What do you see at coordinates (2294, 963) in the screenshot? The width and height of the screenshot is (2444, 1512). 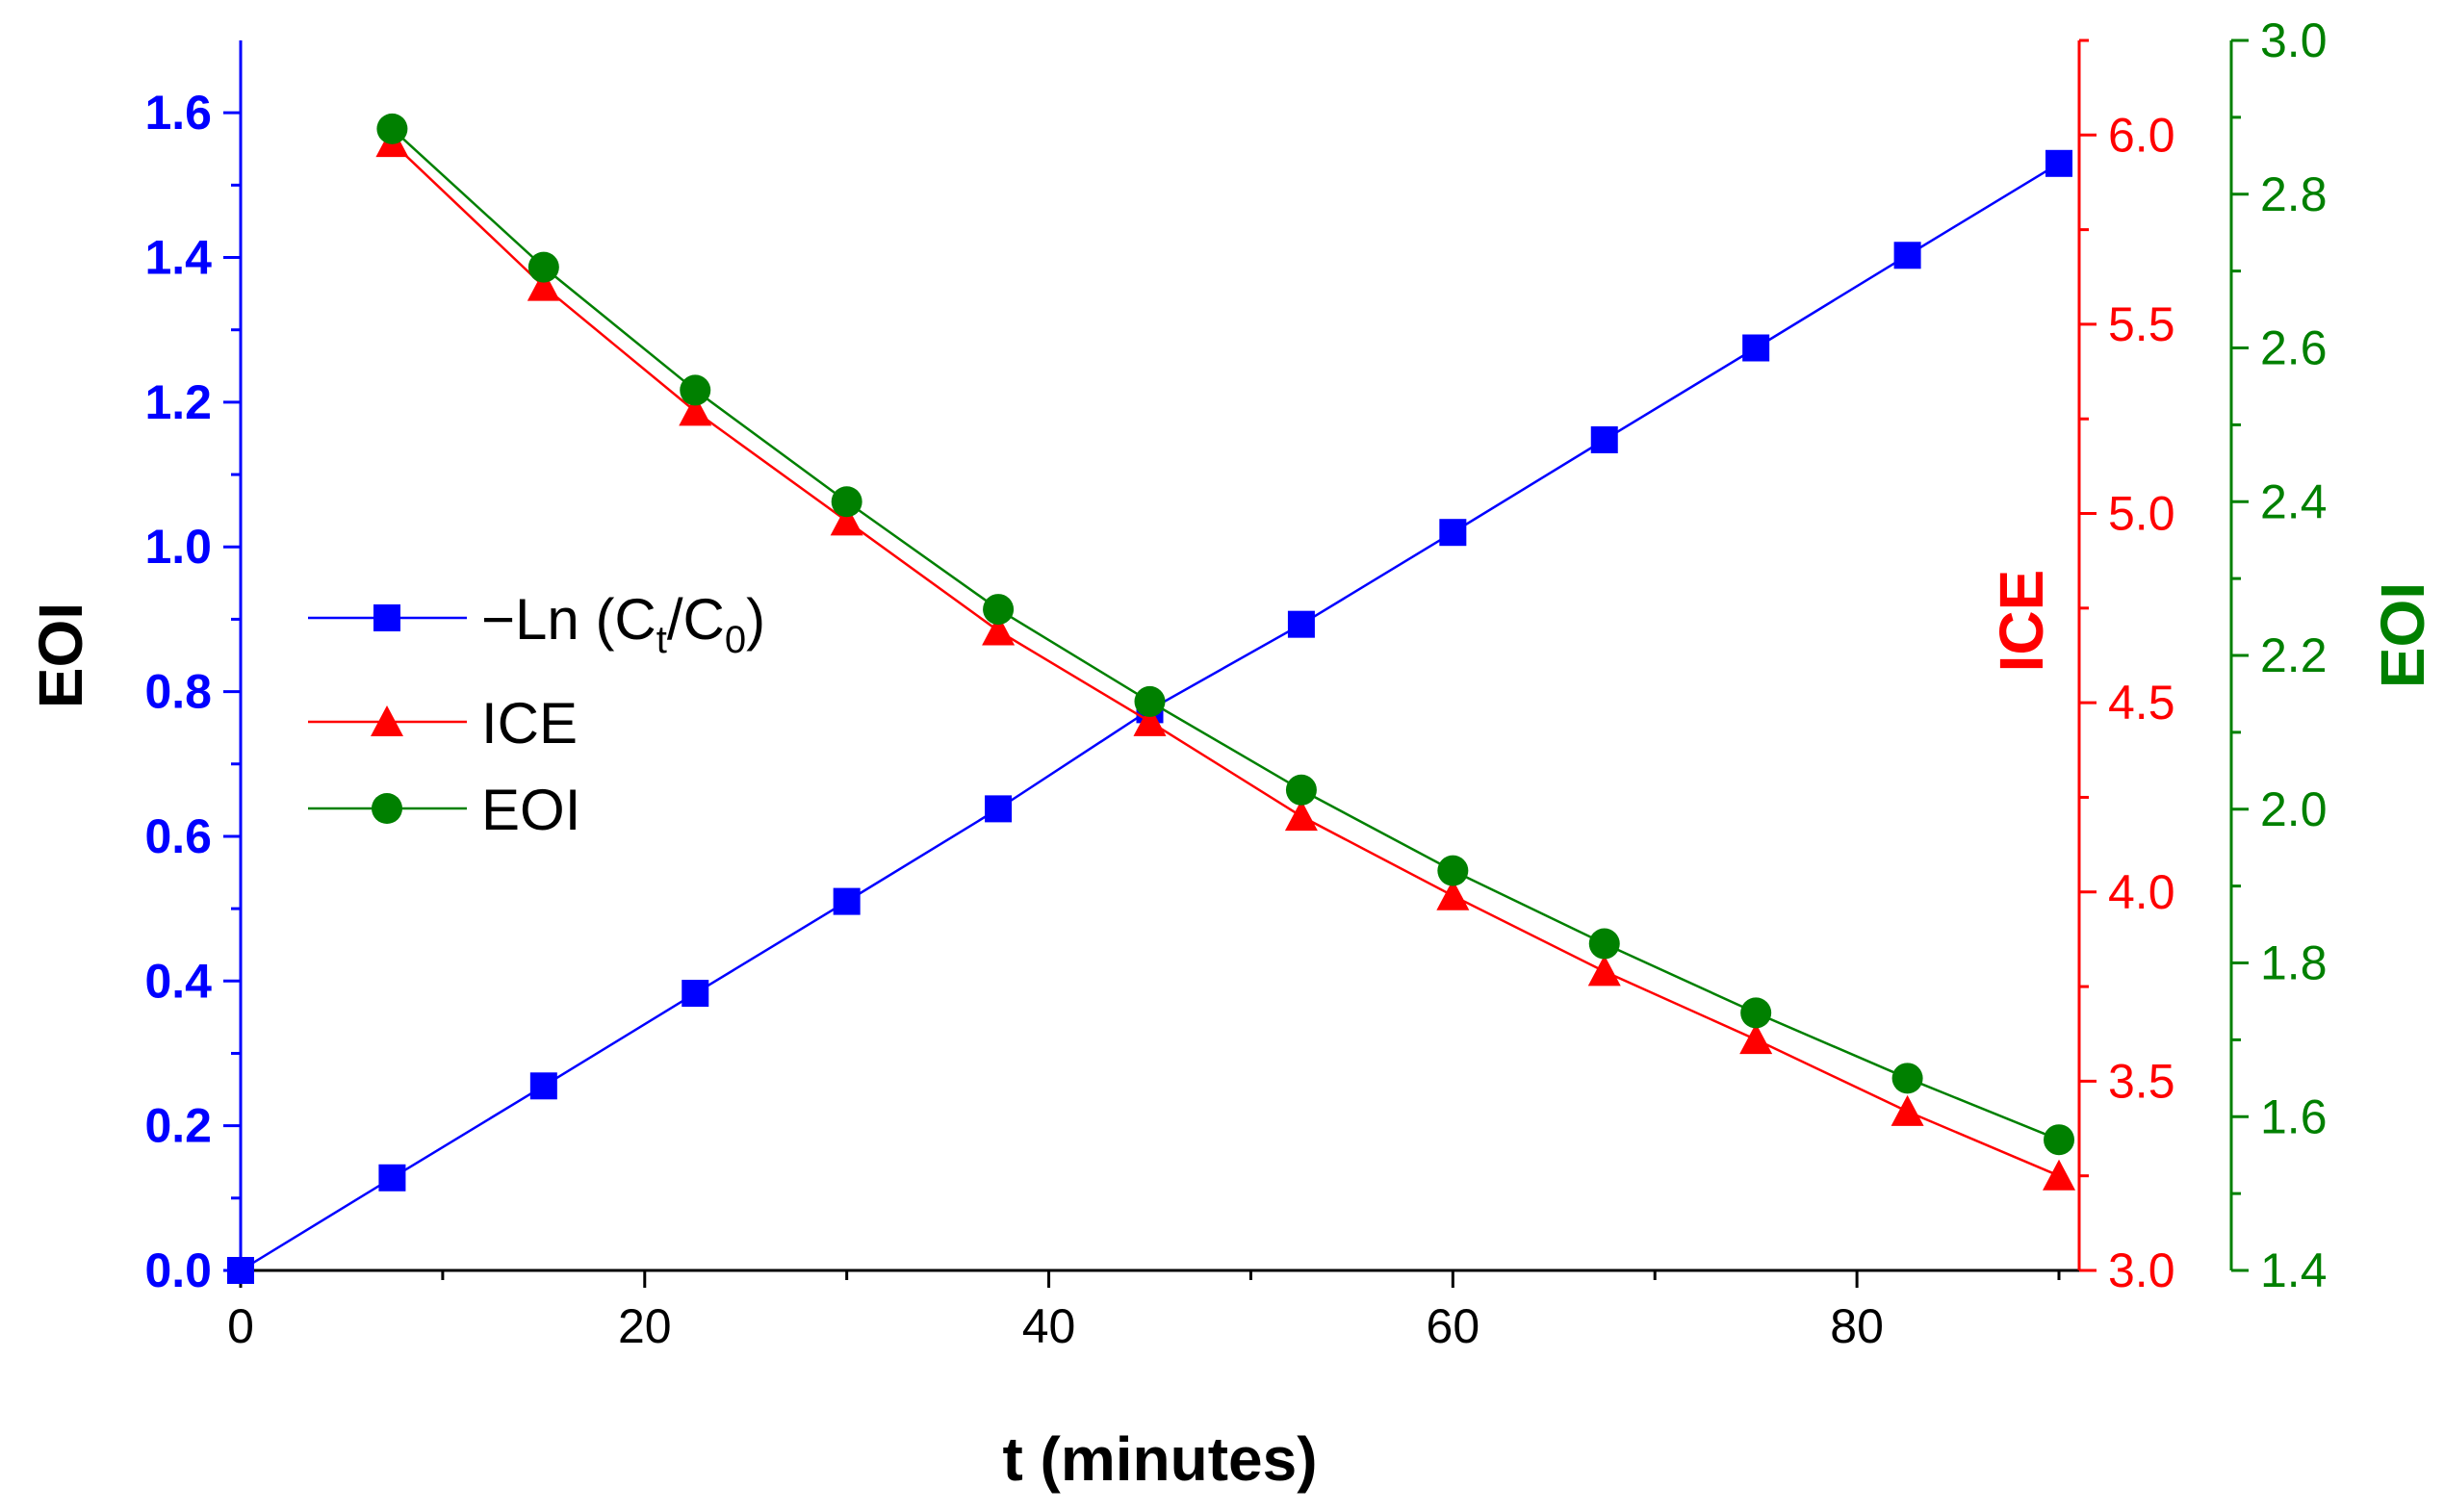 I see `right2-tick-label-2: 1.8` at bounding box center [2294, 963].